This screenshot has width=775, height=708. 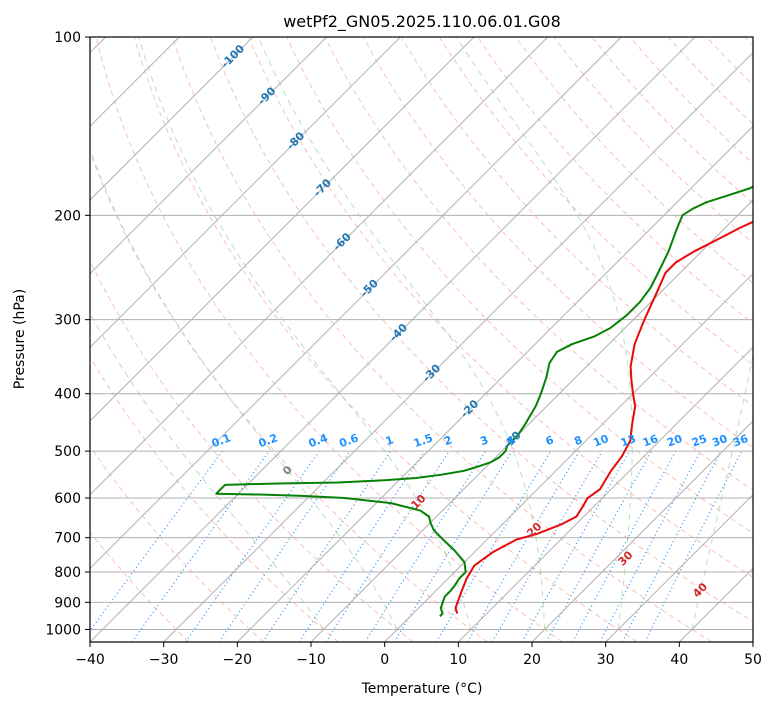 What do you see at coordinates (318, 440) in the screenshot?
I see `mixing-ratio-label: 0.4` at bounding box center [318, 440].